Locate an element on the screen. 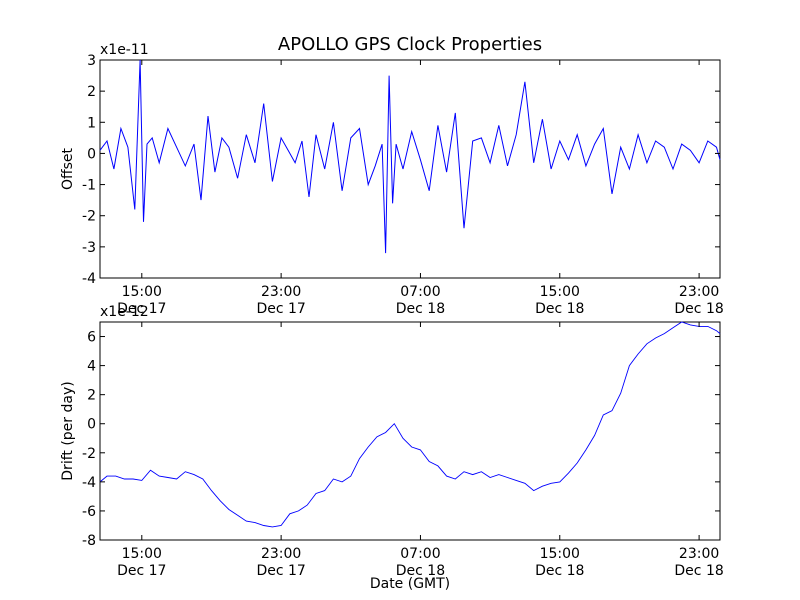  top-x-tick-time-label: 07:00 is located at coordinates (420, 292).